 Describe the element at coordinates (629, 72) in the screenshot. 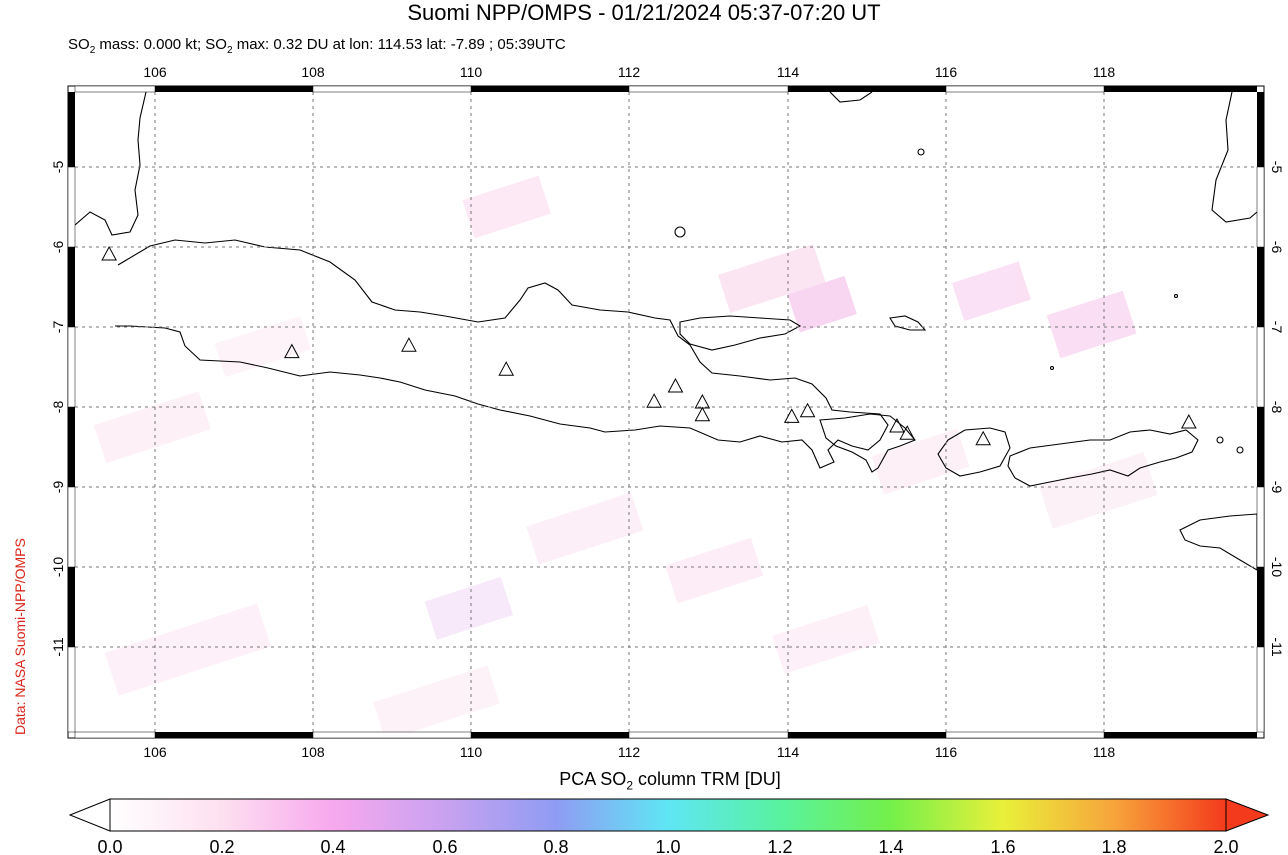

I see `lon-tick-top: 112` at that location.